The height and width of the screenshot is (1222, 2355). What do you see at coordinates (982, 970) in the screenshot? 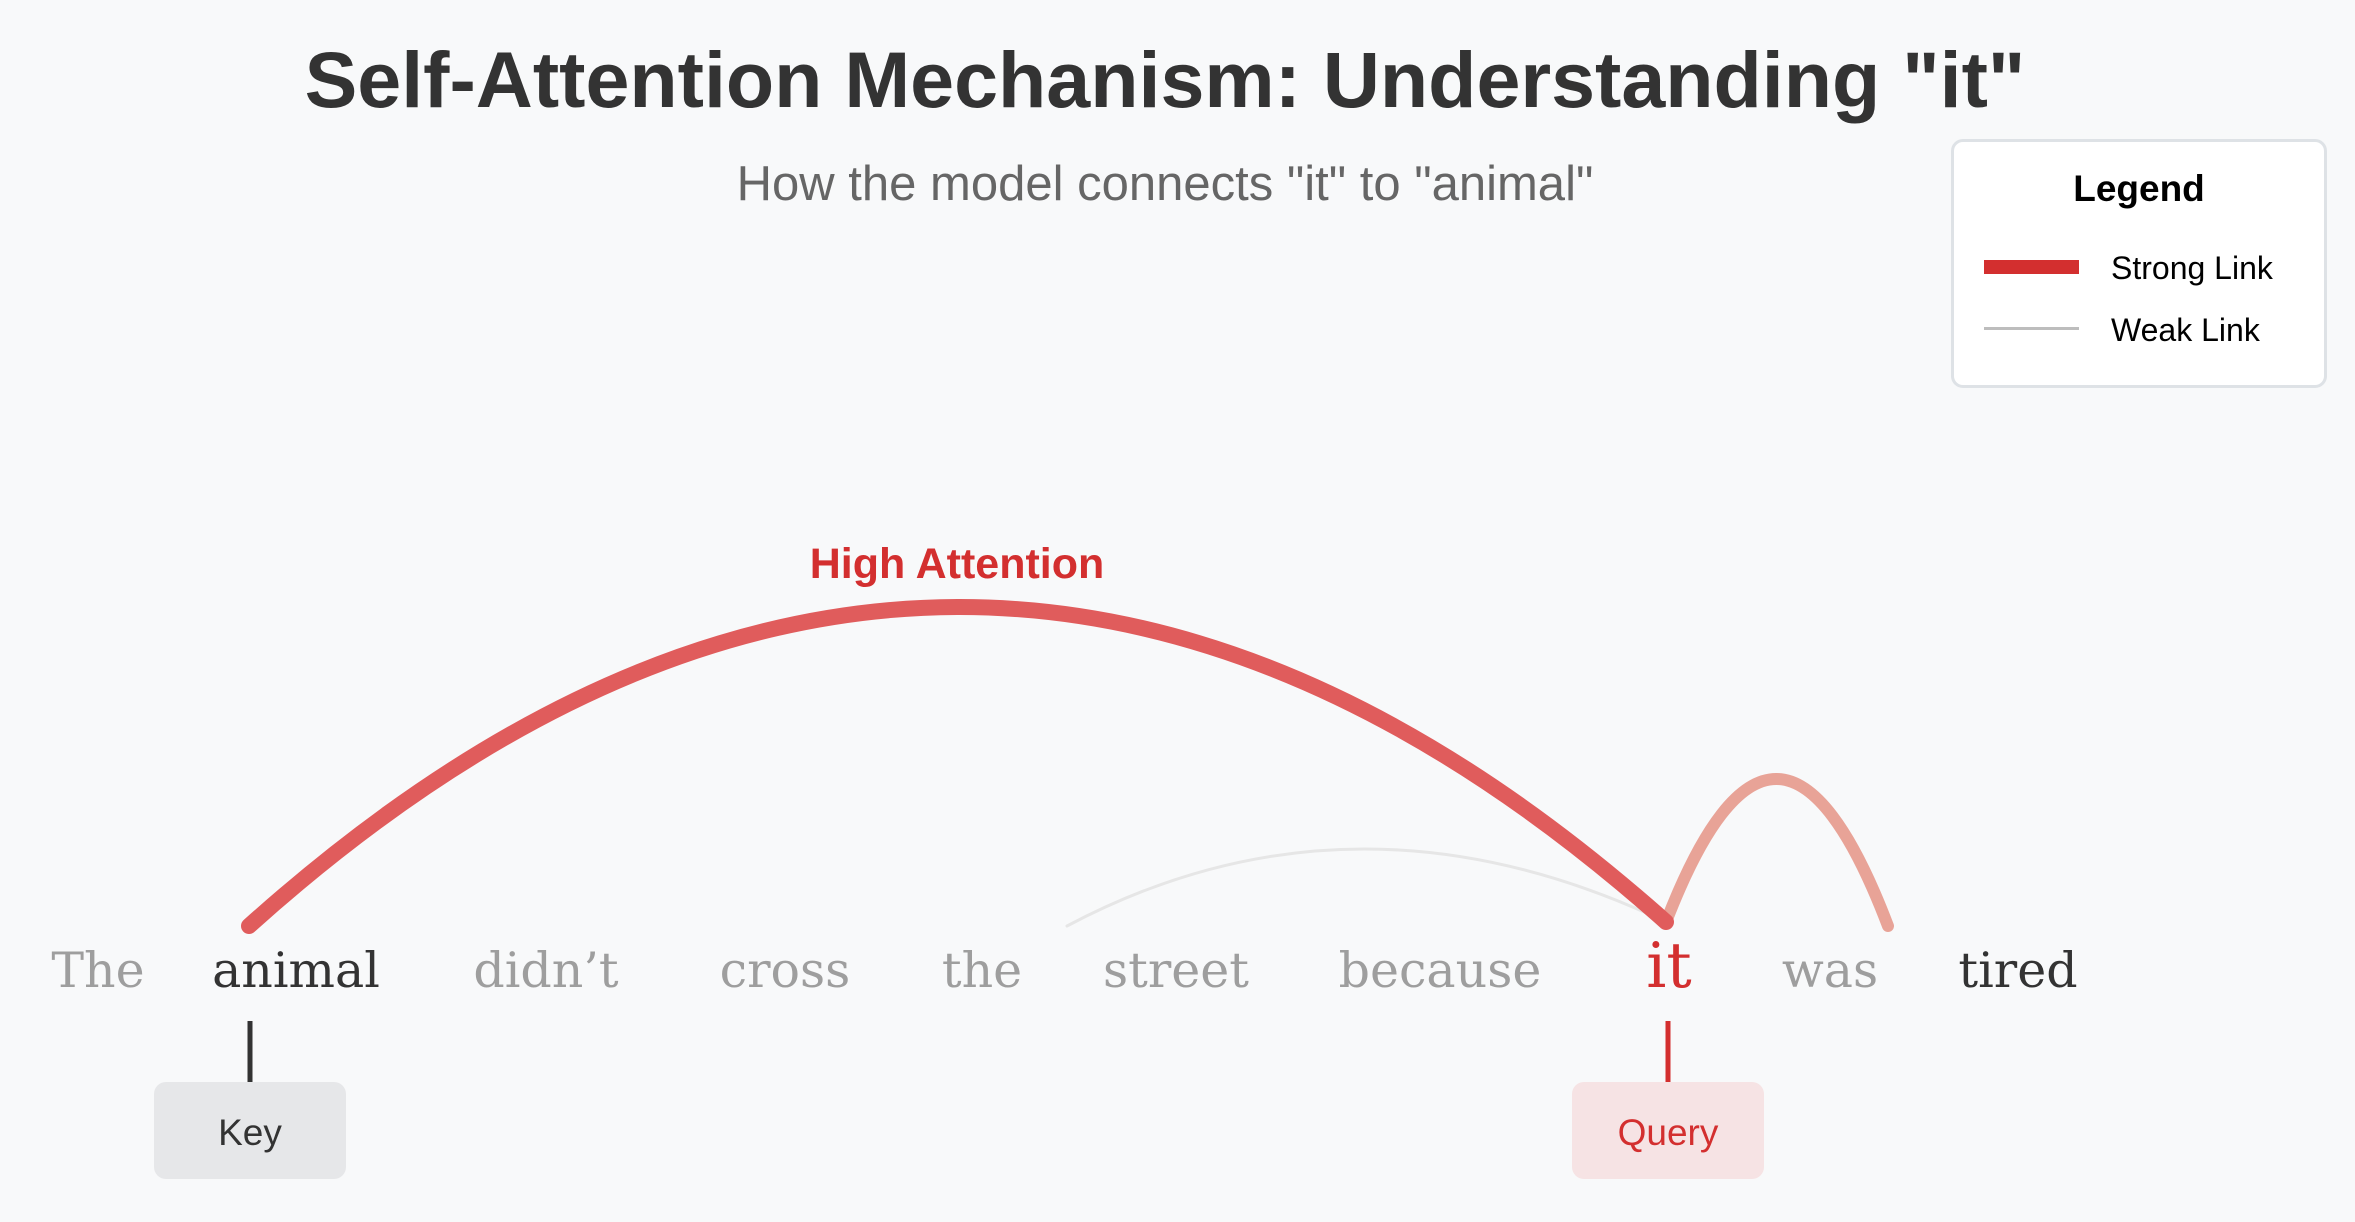
I see `token-the: the` at bounding box center [982, 970].